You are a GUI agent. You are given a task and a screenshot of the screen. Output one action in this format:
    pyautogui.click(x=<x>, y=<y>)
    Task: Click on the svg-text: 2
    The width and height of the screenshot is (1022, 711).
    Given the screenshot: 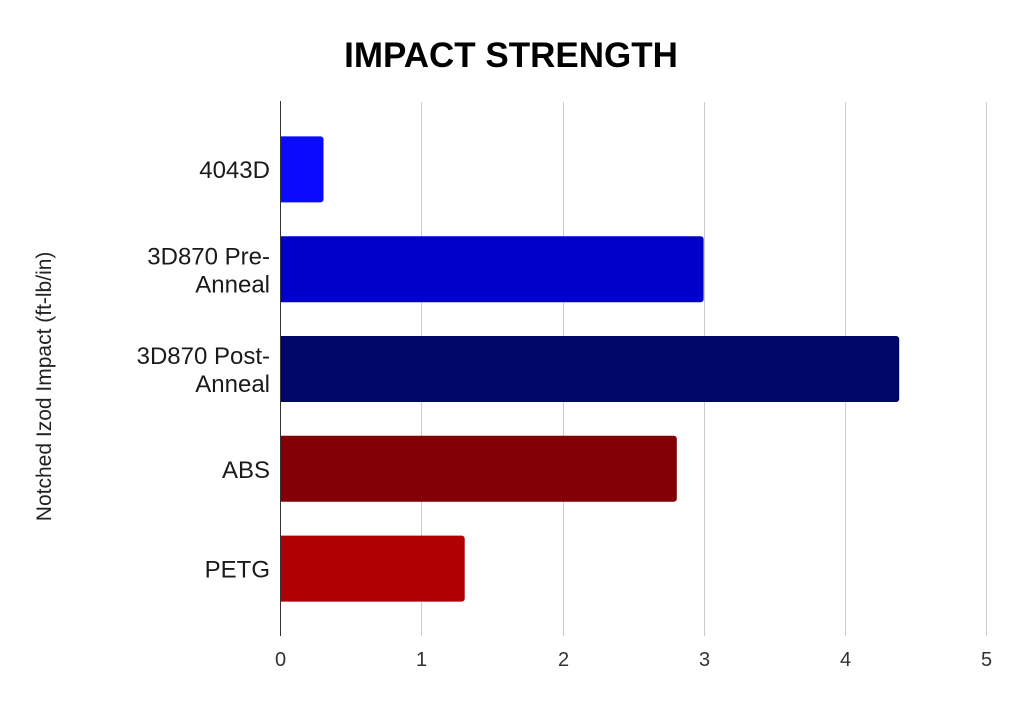 What is the action you would take?
    pyautogui.click(x=563, y=660)
    